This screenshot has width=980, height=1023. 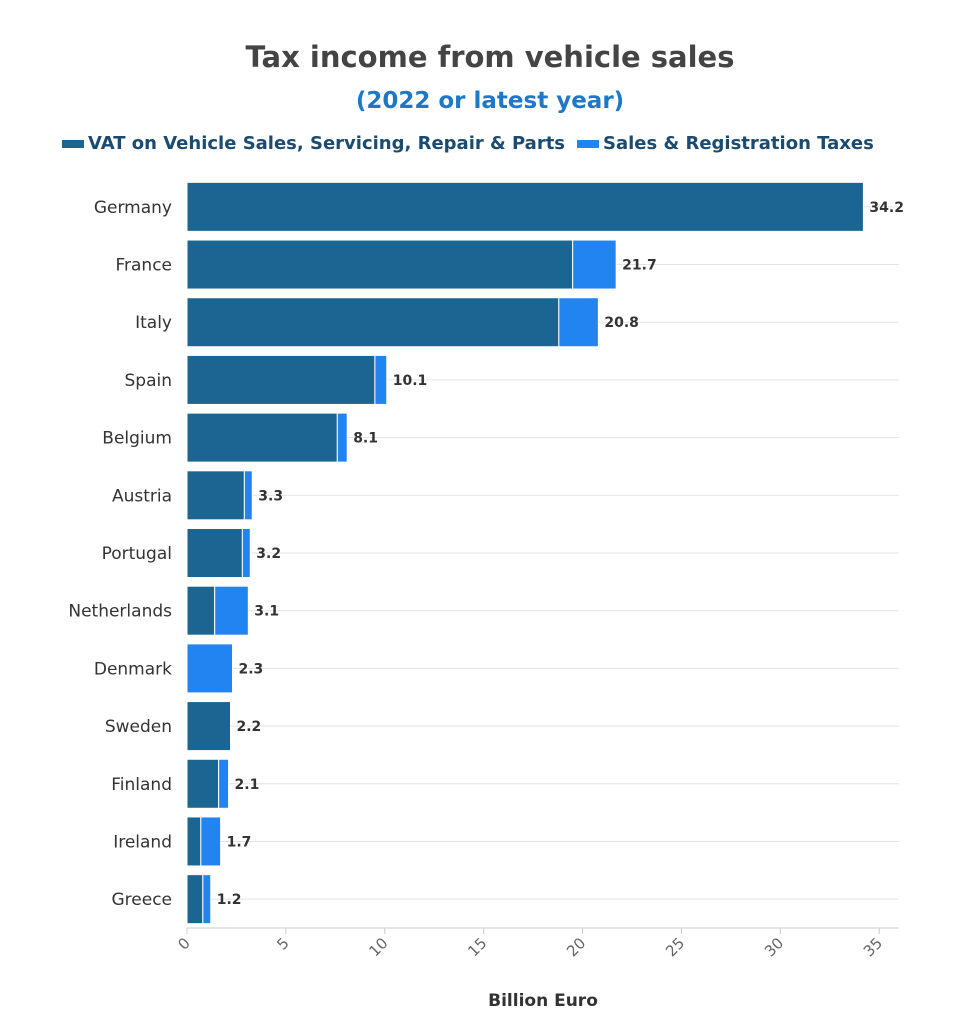 What do you see at coordinates (229, 900) in the screenshot?
I see `data-label: 1.2` at bounding box center [229, 900].